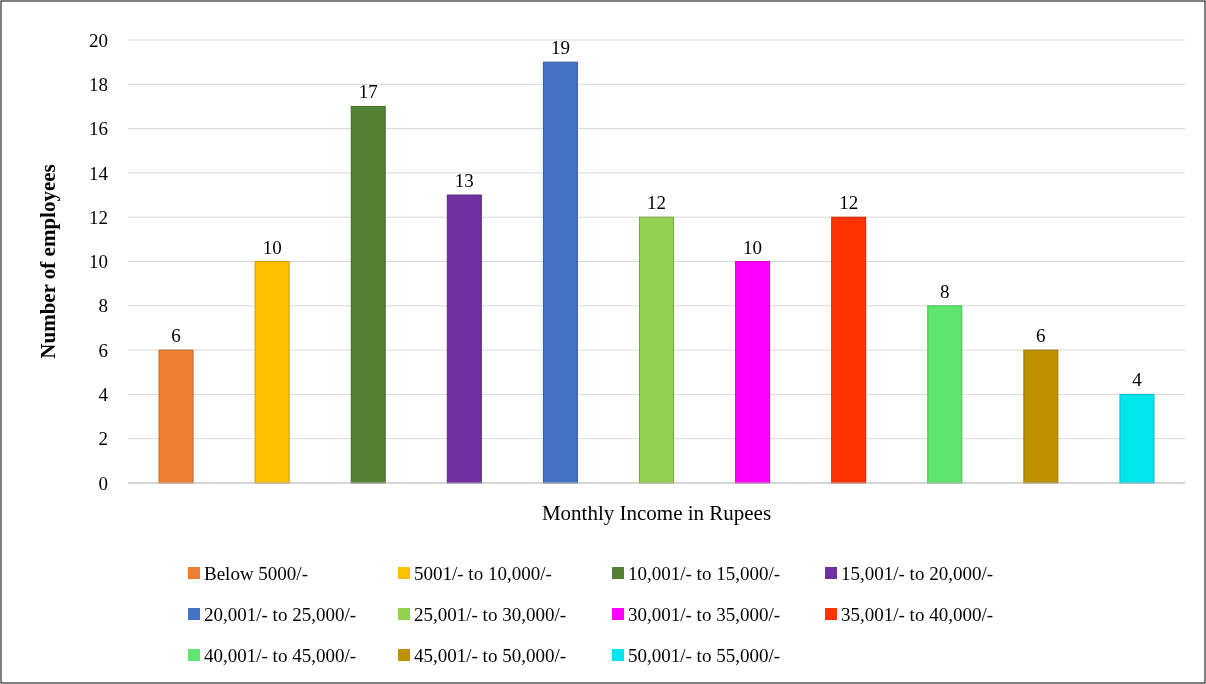 The height and width of the screenshot is (684, 1206). Describe the element at coordinates (98, 217) in the screenshot. I see `y-tick-label: 12` at that location.